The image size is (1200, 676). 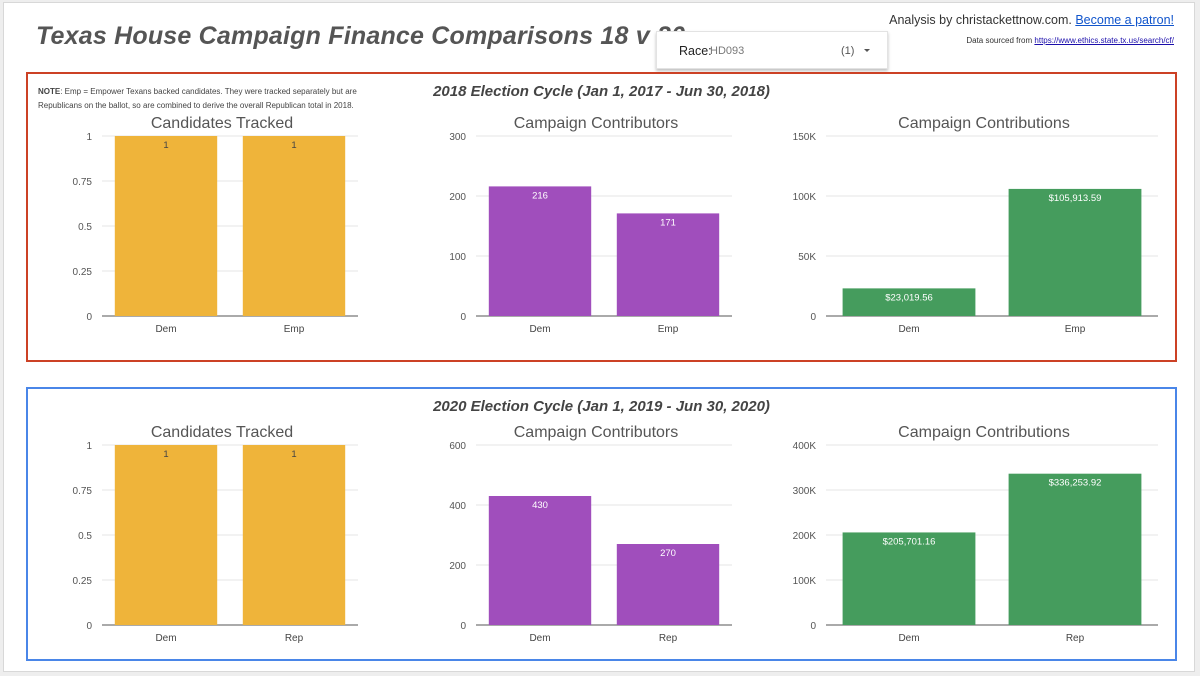 I want to click on y-tick-label: 50K, so click(x=807, y=257).